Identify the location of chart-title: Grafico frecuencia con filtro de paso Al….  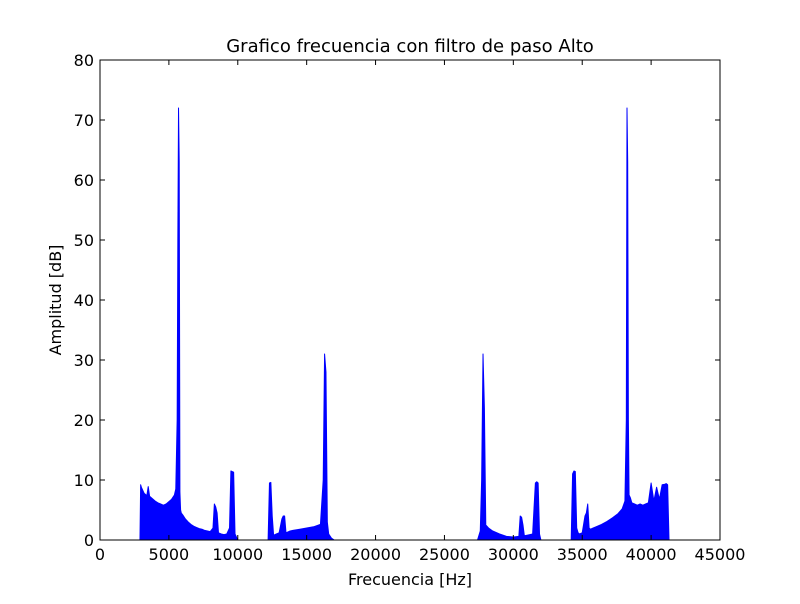
(410, 46).